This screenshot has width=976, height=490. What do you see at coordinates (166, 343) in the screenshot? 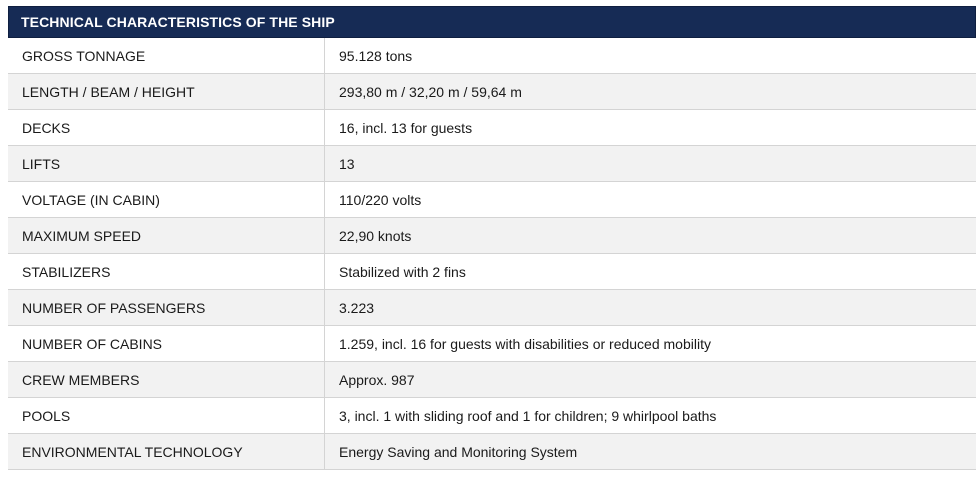
I see `row-label: NUMBER OF CABINS` at bounding box center [166, 343].